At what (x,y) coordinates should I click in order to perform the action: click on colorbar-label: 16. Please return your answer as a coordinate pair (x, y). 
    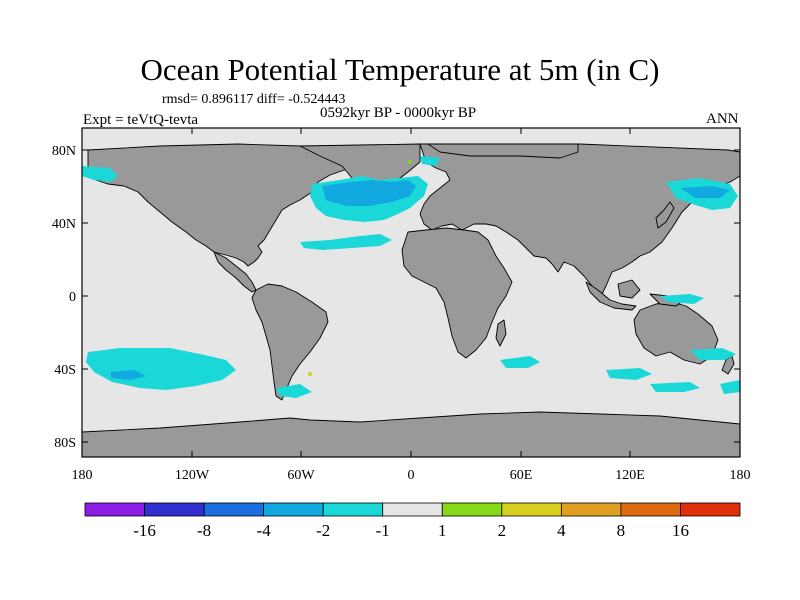
    Looking at the image, I should click on (680, 530).